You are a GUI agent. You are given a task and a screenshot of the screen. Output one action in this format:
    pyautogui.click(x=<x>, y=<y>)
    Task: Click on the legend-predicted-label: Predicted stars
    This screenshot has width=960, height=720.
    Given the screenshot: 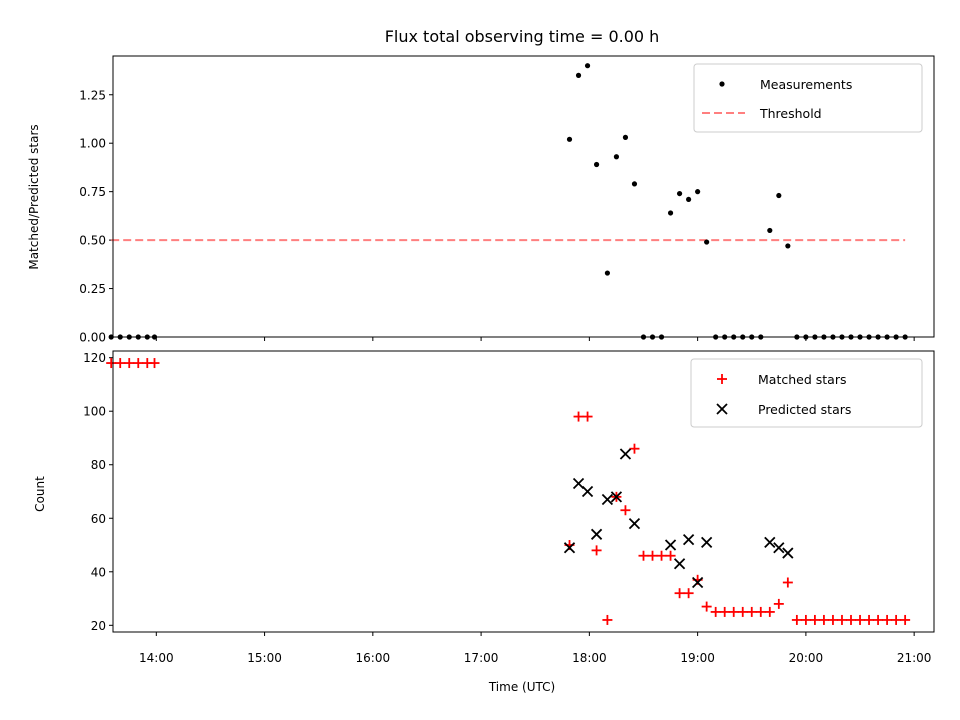 What is the action you would take?
    pyautogui.click(x=804, y=409)
    